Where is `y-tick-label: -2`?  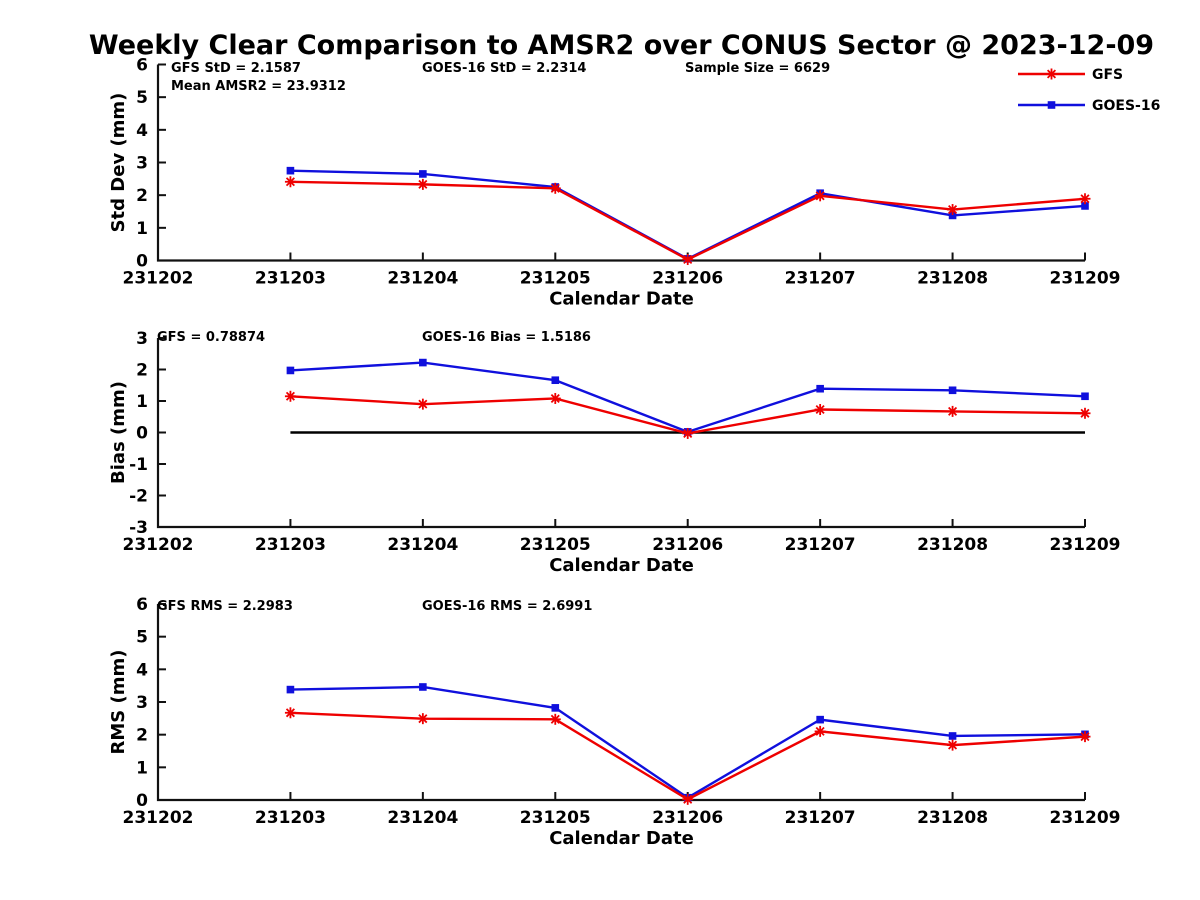
y-tick-label: -2 is located at coordinates (138, 497).